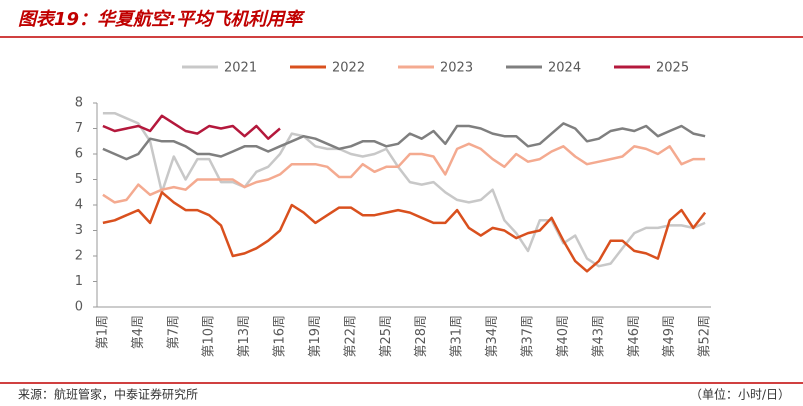 This screenshot has width=803, height=406. I want to click on y-tick-label: 6, so click(79, 154).